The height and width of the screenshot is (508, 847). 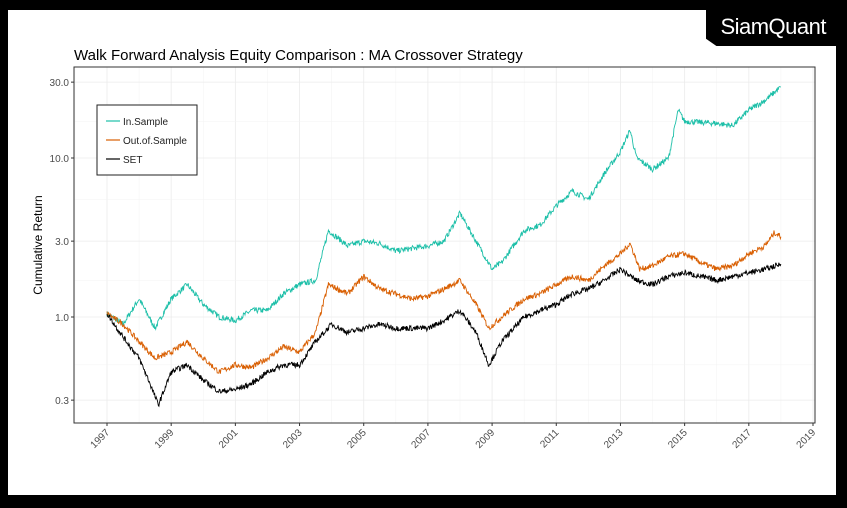 I want to click on x-tick-label: 2017, so click(x=742, y=439).